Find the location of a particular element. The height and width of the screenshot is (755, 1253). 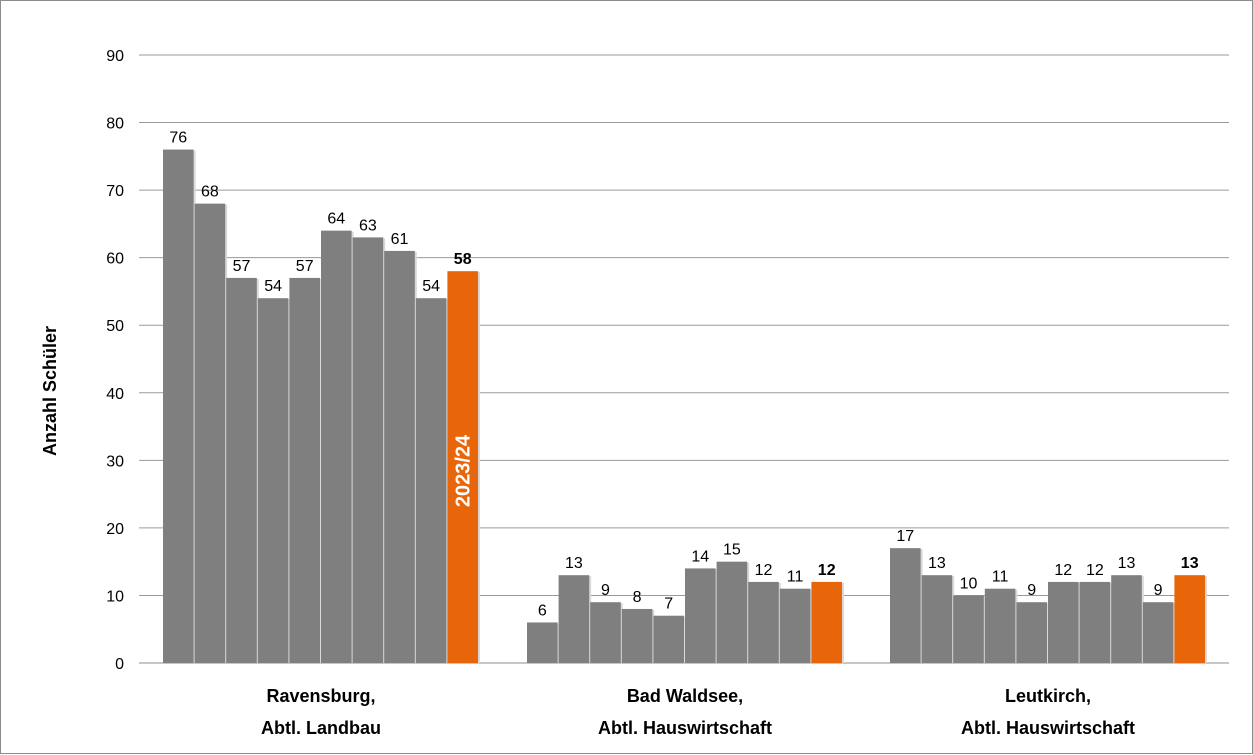

data-label: 63 is located at coordinates (368, 225).